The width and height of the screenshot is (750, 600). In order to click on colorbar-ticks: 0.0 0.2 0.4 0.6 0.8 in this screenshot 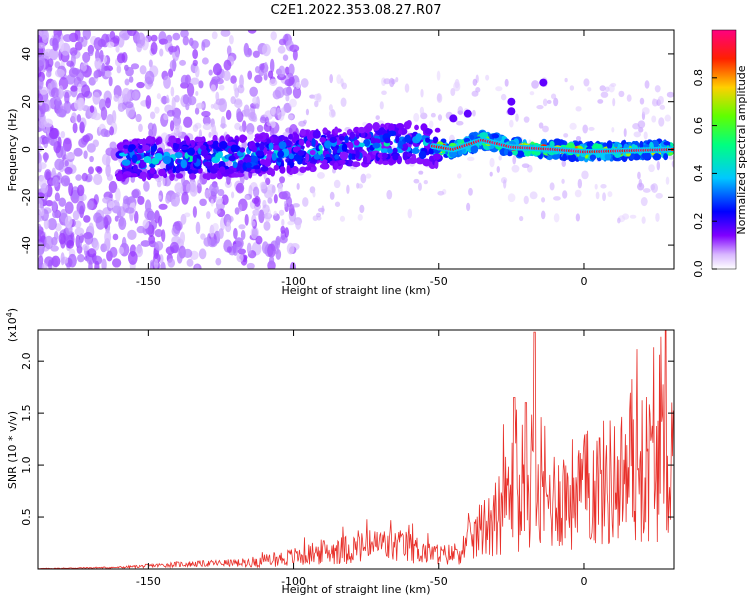, I will do `click(704, 173)`.